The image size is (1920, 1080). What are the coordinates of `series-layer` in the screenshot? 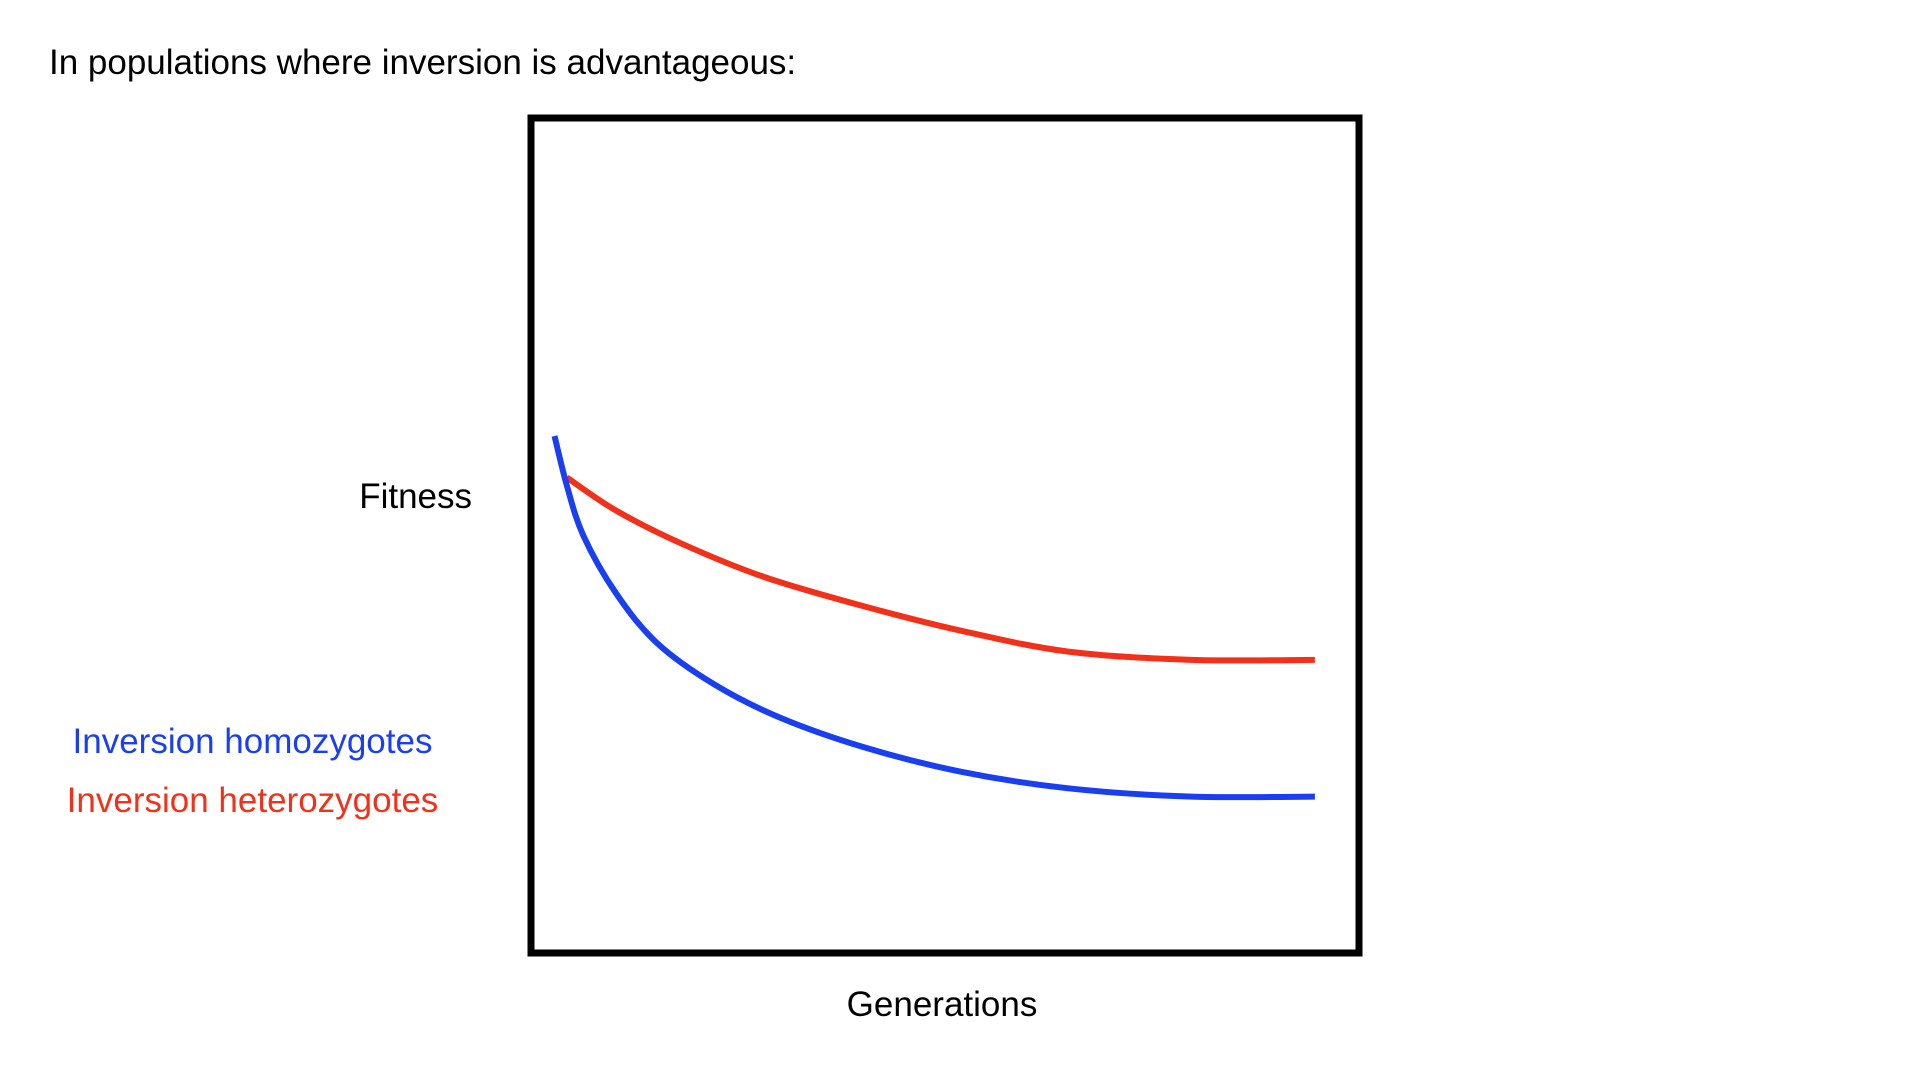 It's located at (933, 618).